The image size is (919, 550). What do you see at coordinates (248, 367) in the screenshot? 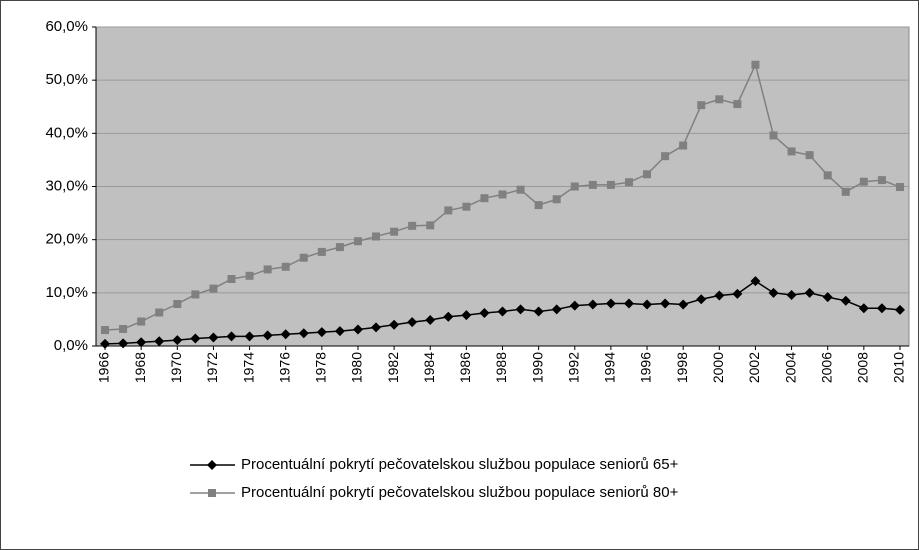
I see `x-tick-label: 1974` at bounding box center [248, 367].